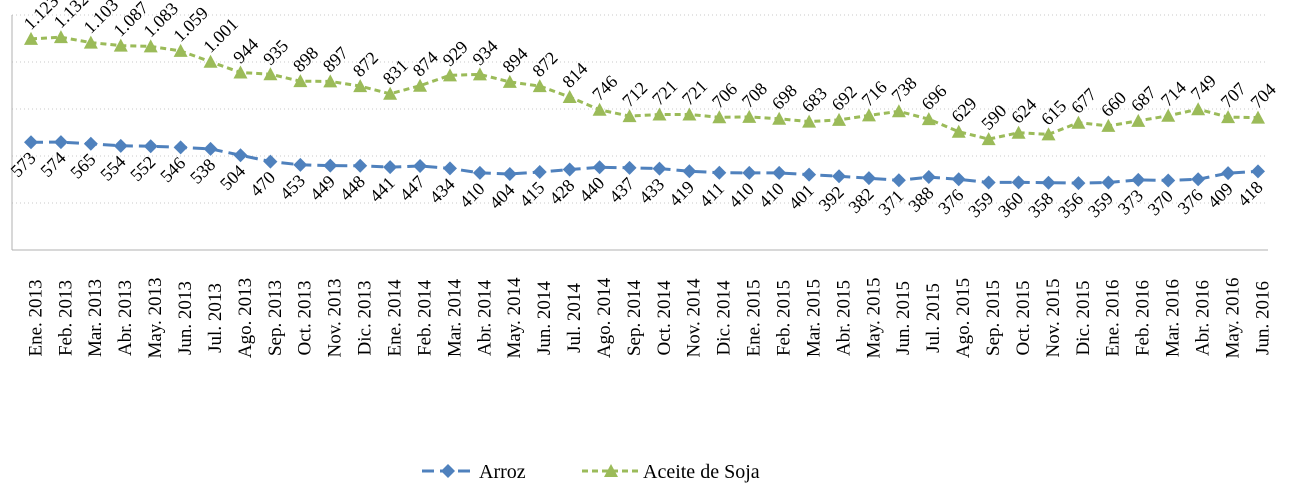 The height and width of the screenshot is (493, 1291). Describe the element at coordinates (1113, 103) in the screenshot. I see `data-label-aceite-de-soja: 660` at that location.